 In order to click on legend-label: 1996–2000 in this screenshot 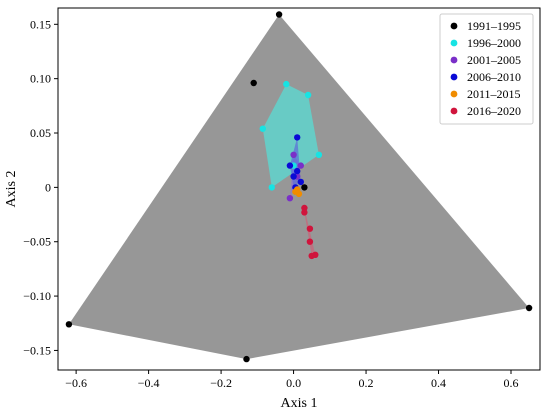, I will do `click(494, 43)`.